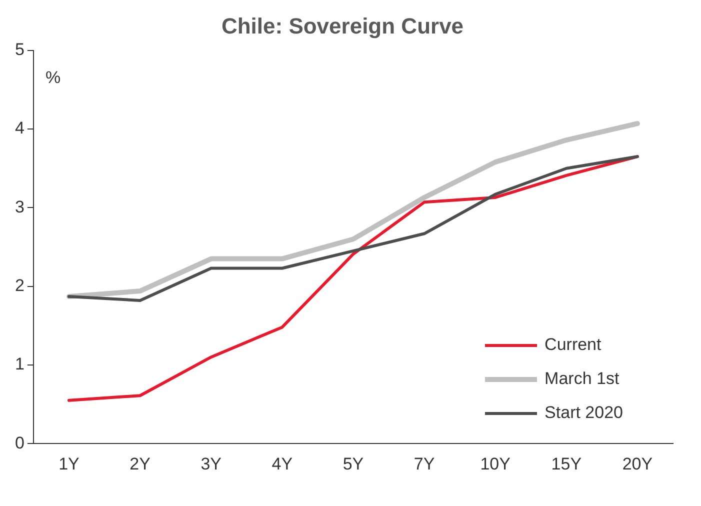 The image size is (701, 506). What do you see at coordinates (566, 464) in the screenshot?
I see `x-tick-label: 15Y` at bounding box center [566, 464].